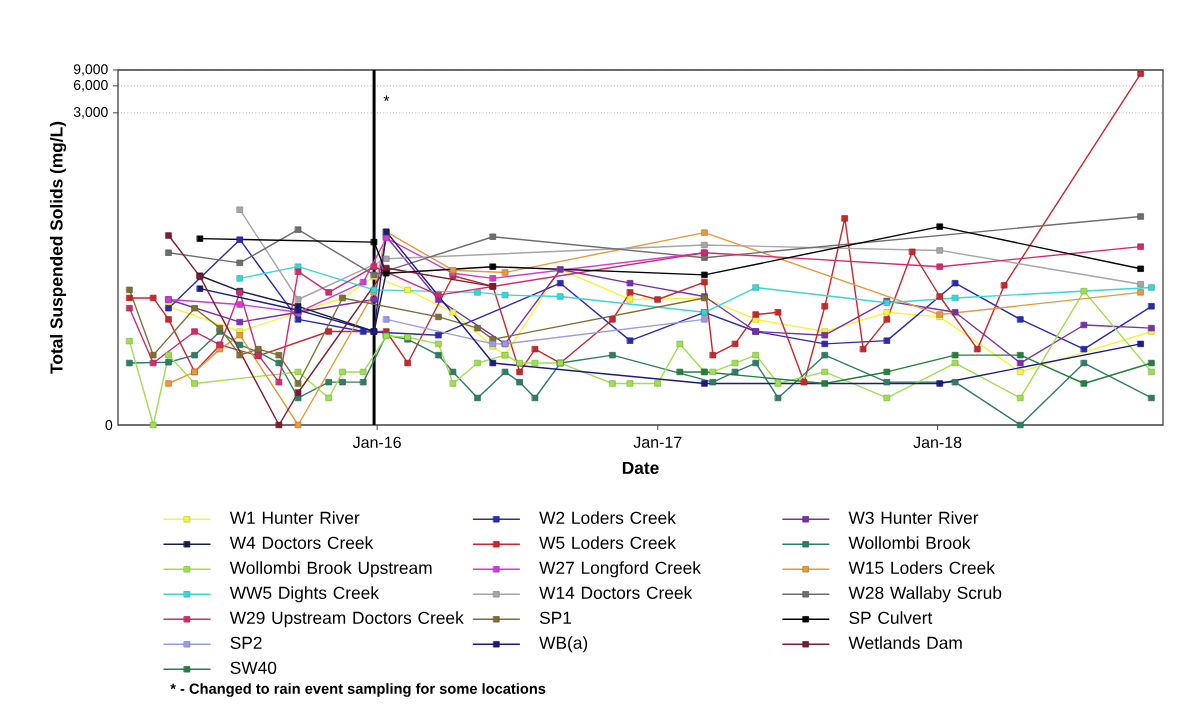 The width and height of the screenshot is (1195, 706). Describe the element at coordinates (913, 517) in the screenshot. I see `legend-label: W3 Hunter River` at that location.